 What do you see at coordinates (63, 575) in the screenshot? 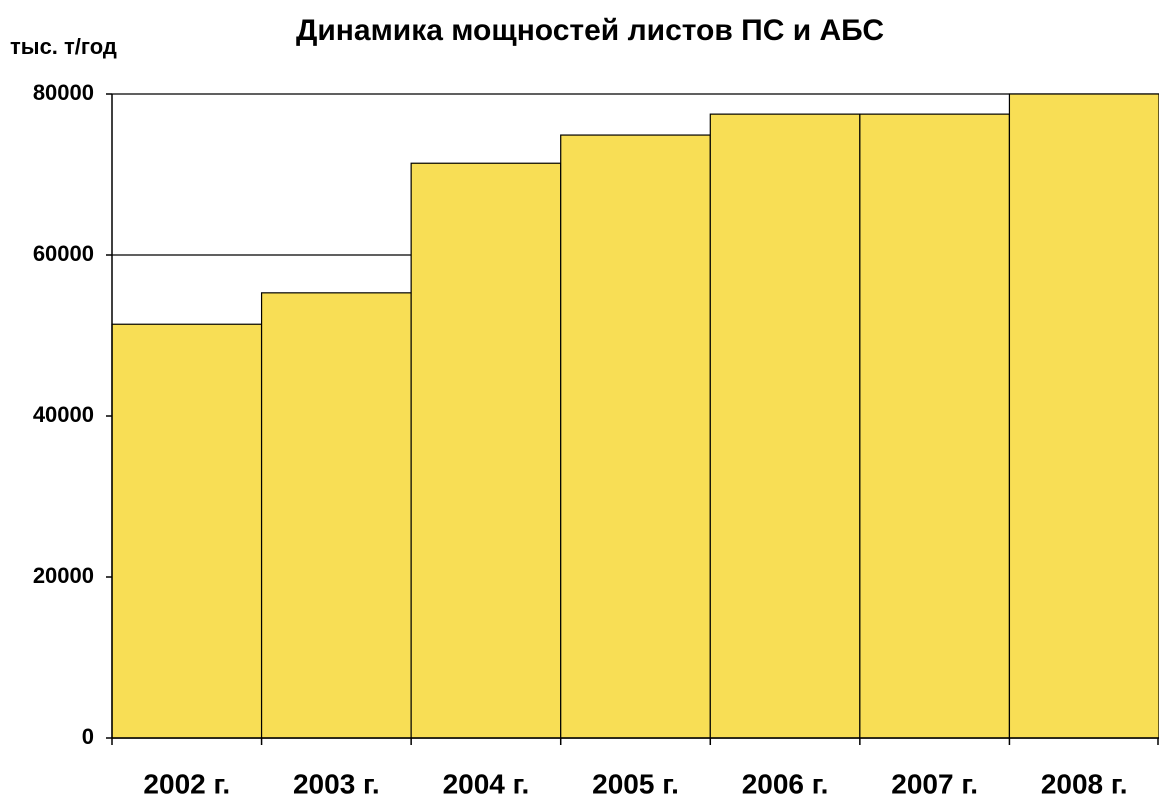
I see `y-tick-label: 20000` at bounding box center [63, 575].